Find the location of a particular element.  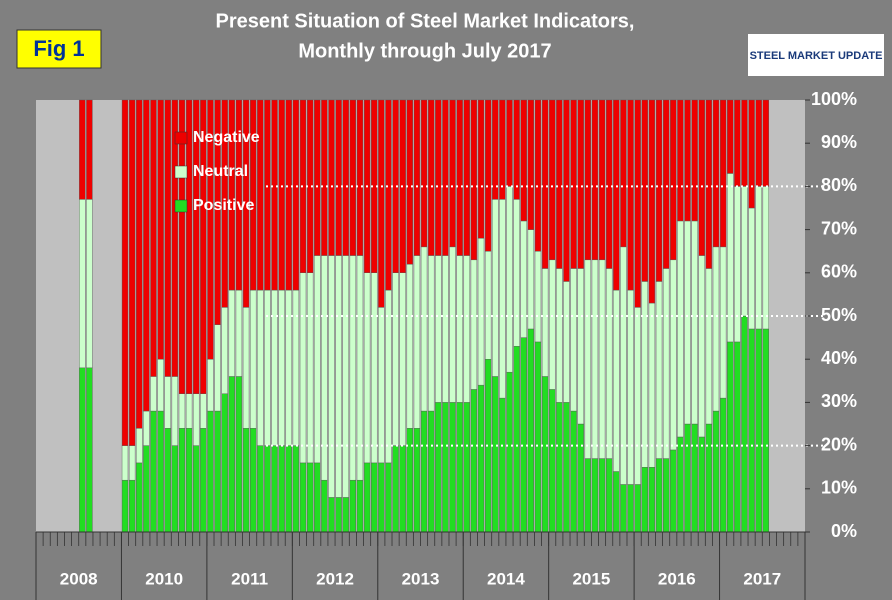

x-tick-label: 2012 is located at coordinates (335, 578).